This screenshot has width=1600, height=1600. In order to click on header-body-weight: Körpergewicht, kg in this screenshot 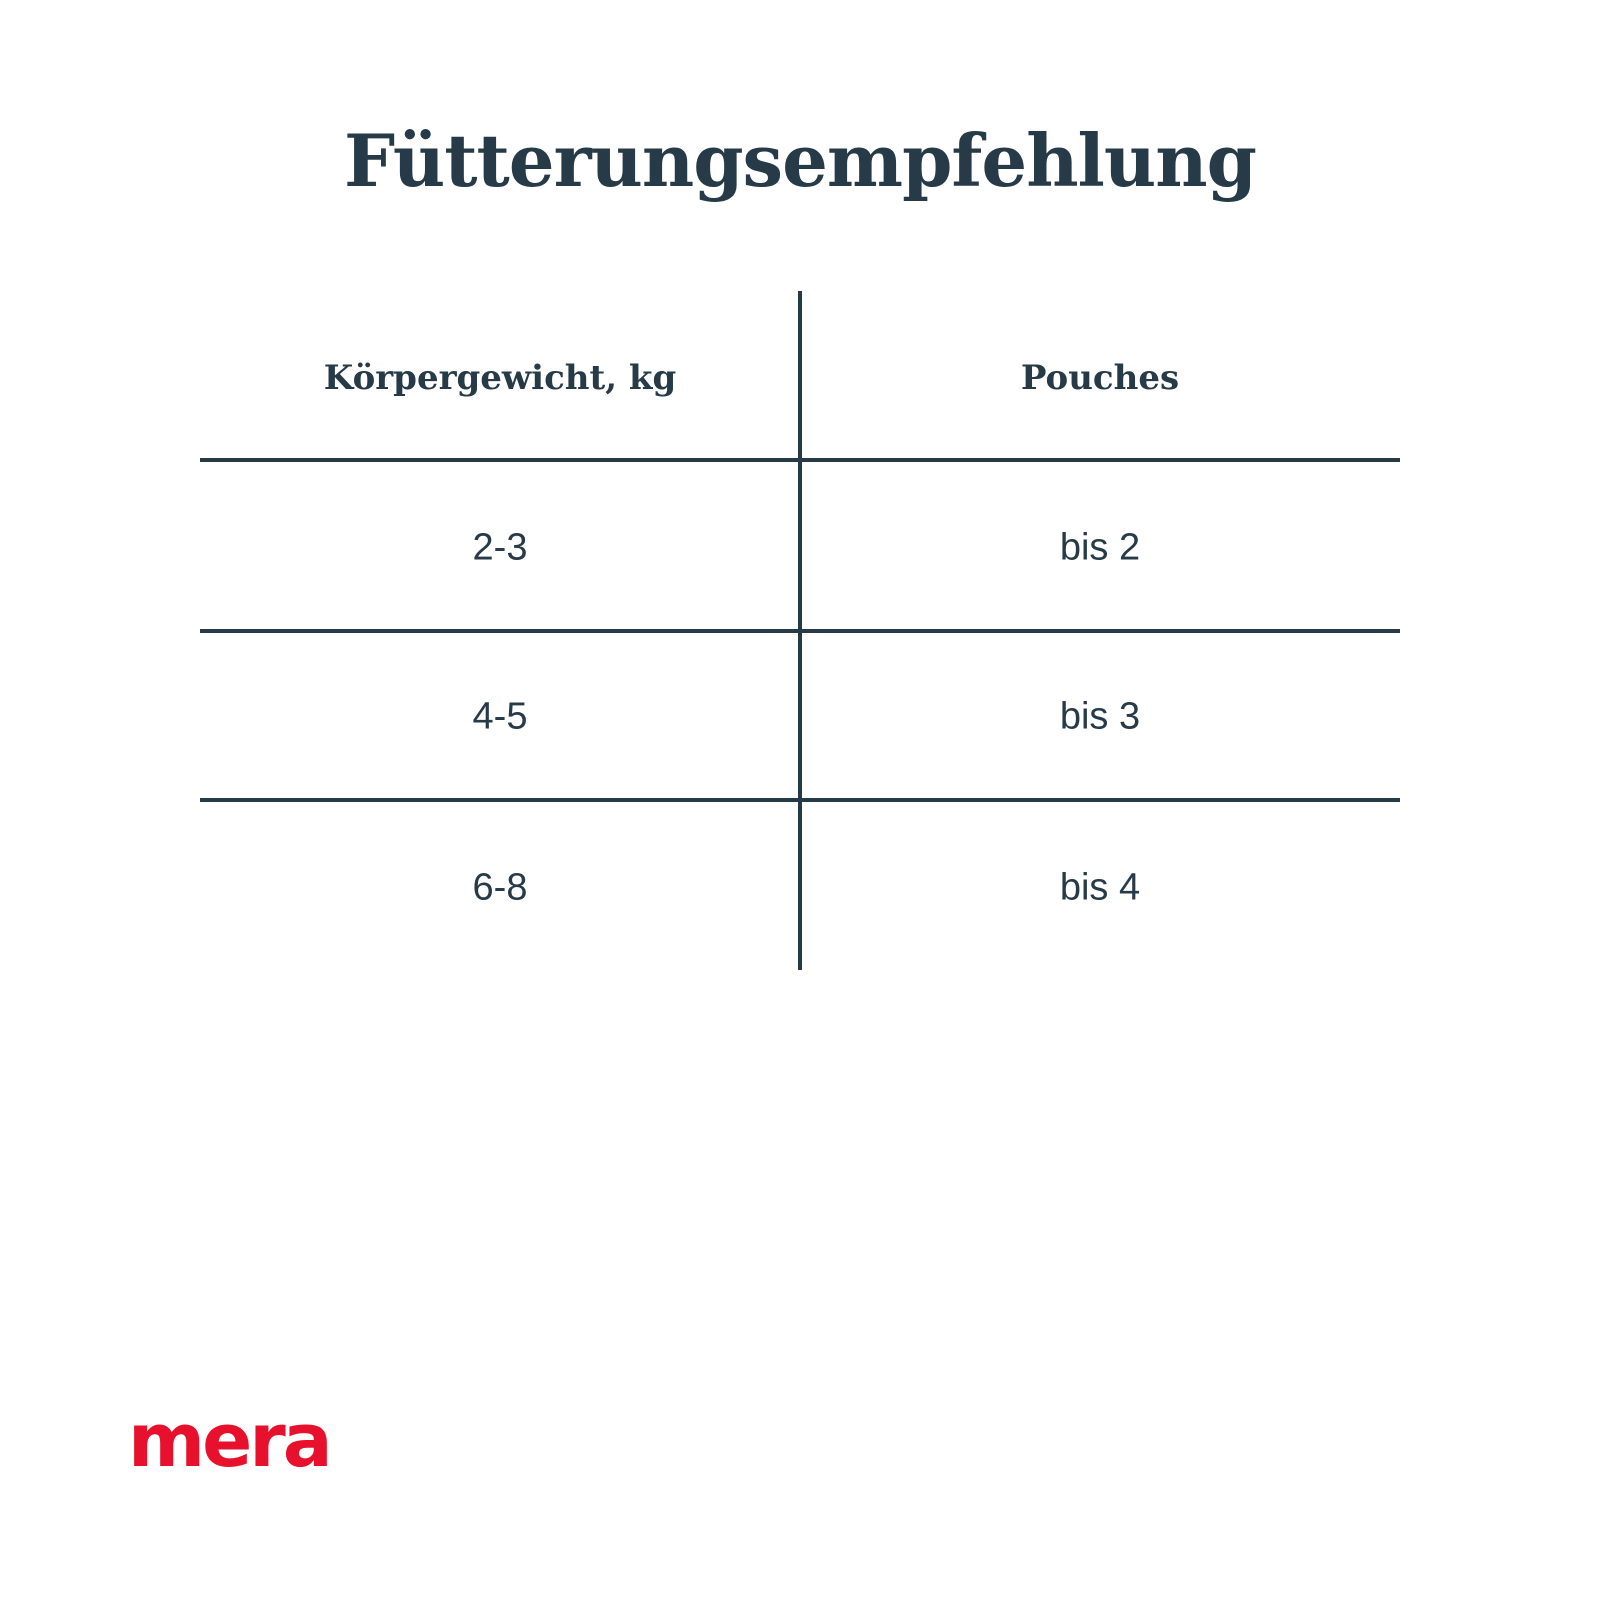, I will do `click(500, 378)`.